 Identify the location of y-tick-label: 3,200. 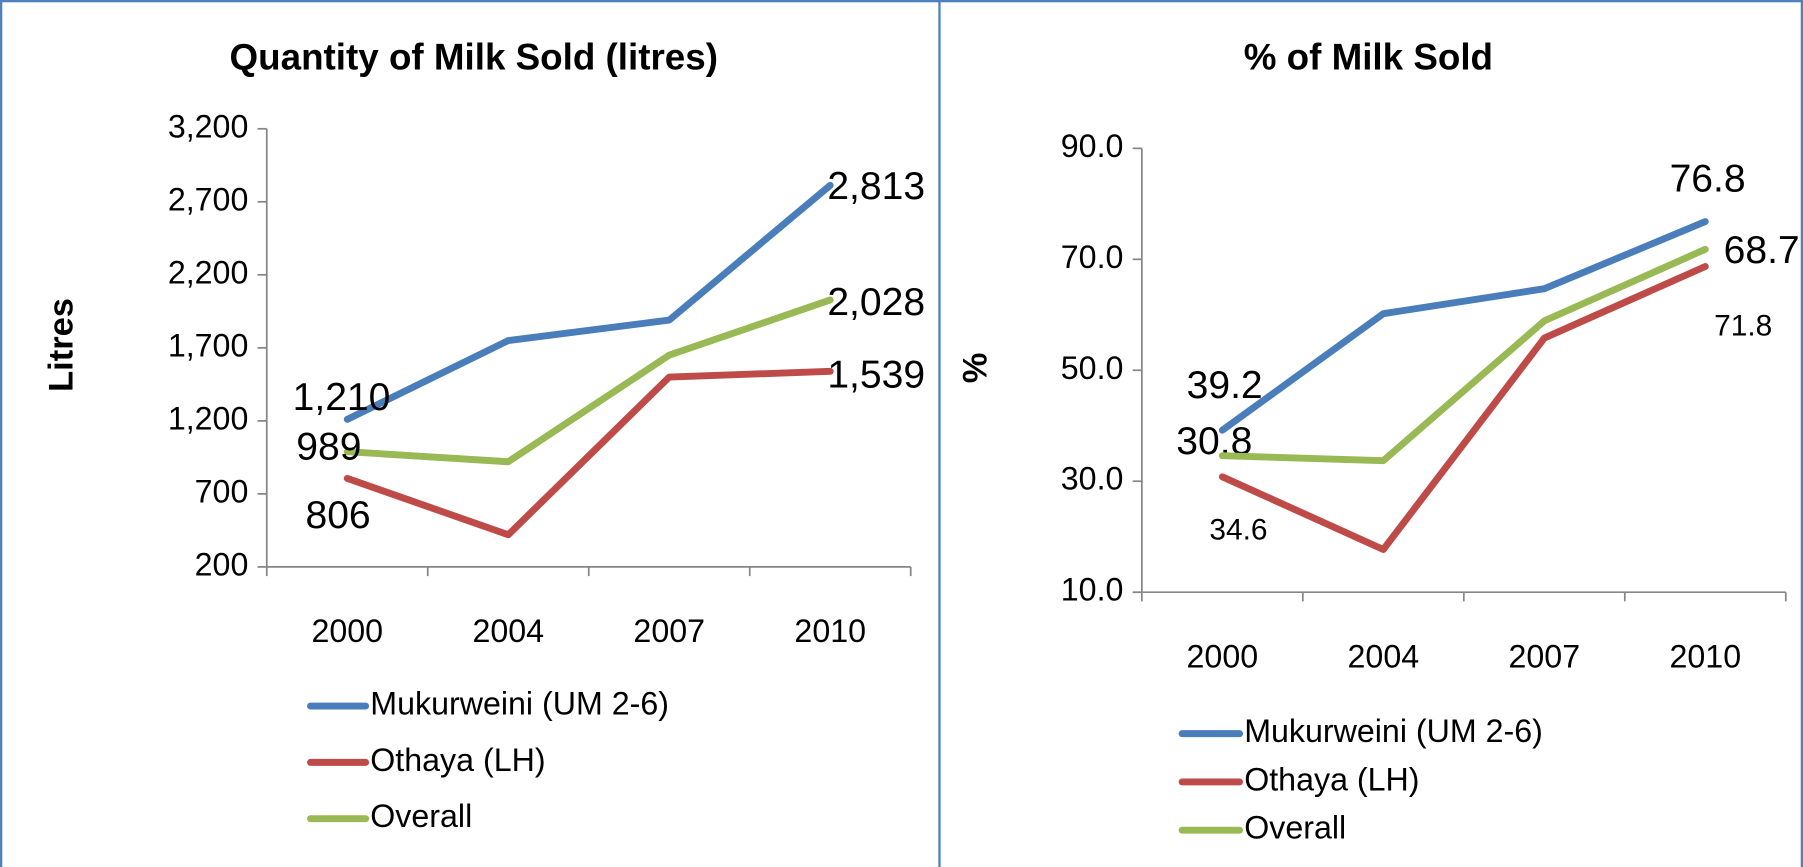
(208, 126).